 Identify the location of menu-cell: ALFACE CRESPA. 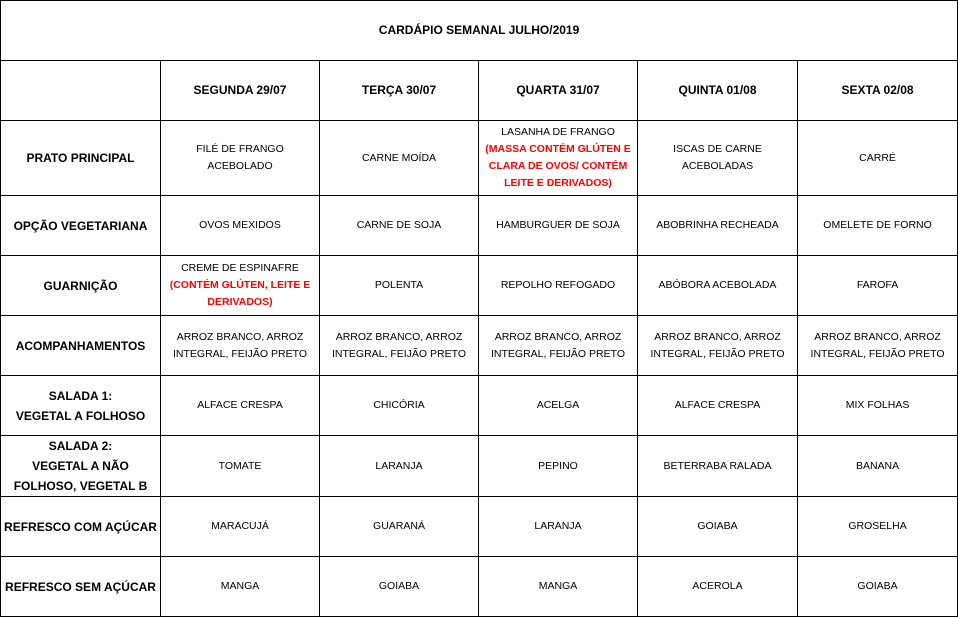
(240, 405).